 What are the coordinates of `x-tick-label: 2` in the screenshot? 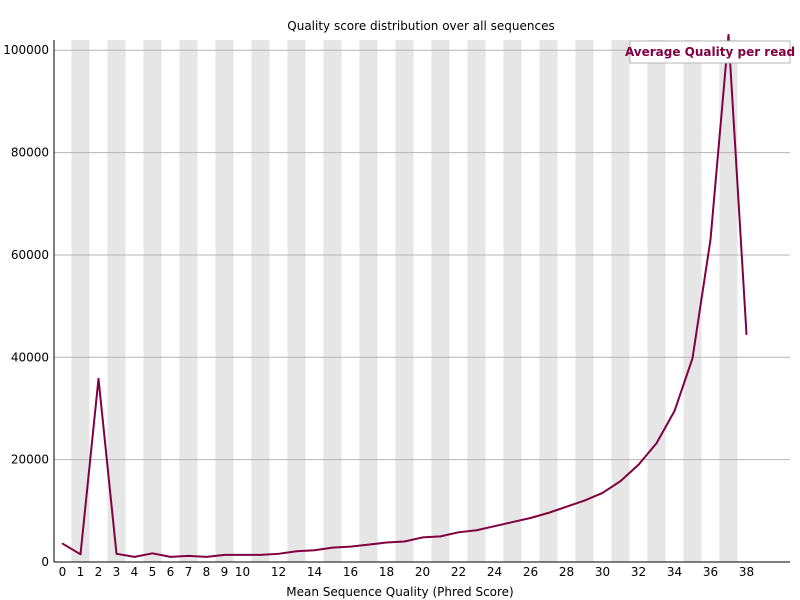 It's located at (99, 572).